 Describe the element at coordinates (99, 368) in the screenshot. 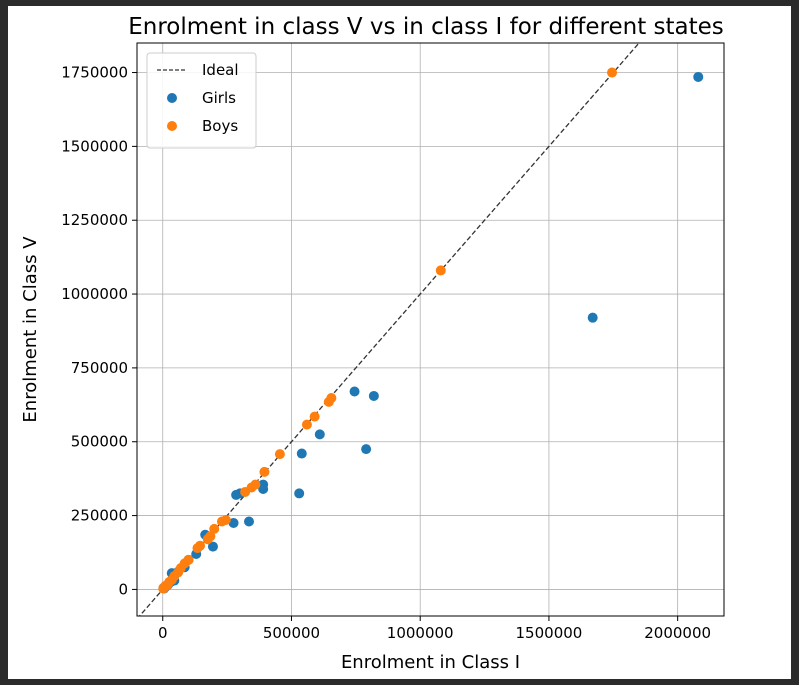

I see `y-tick-label: 750000` at that location.